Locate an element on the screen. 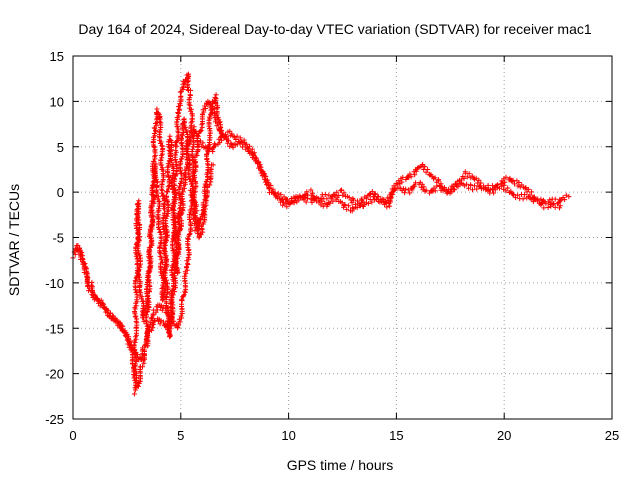  x-tick-label: 0 is located at coordinates (72, 435).